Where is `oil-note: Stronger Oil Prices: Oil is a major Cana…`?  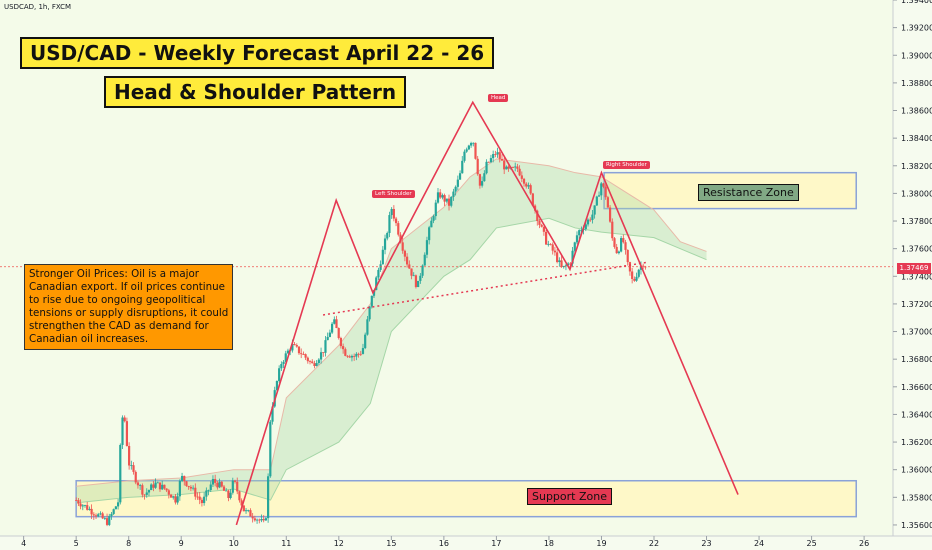 oil-note: Stronger Oil Prices: Oil is a major Cana… is located at coordinates (128, 307).